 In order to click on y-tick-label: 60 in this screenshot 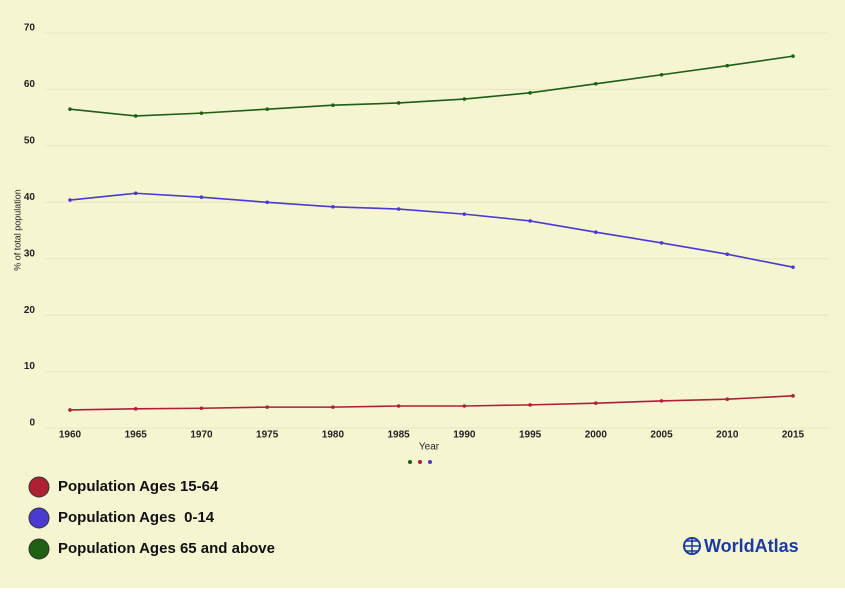, I will do `click(30, 84)`.